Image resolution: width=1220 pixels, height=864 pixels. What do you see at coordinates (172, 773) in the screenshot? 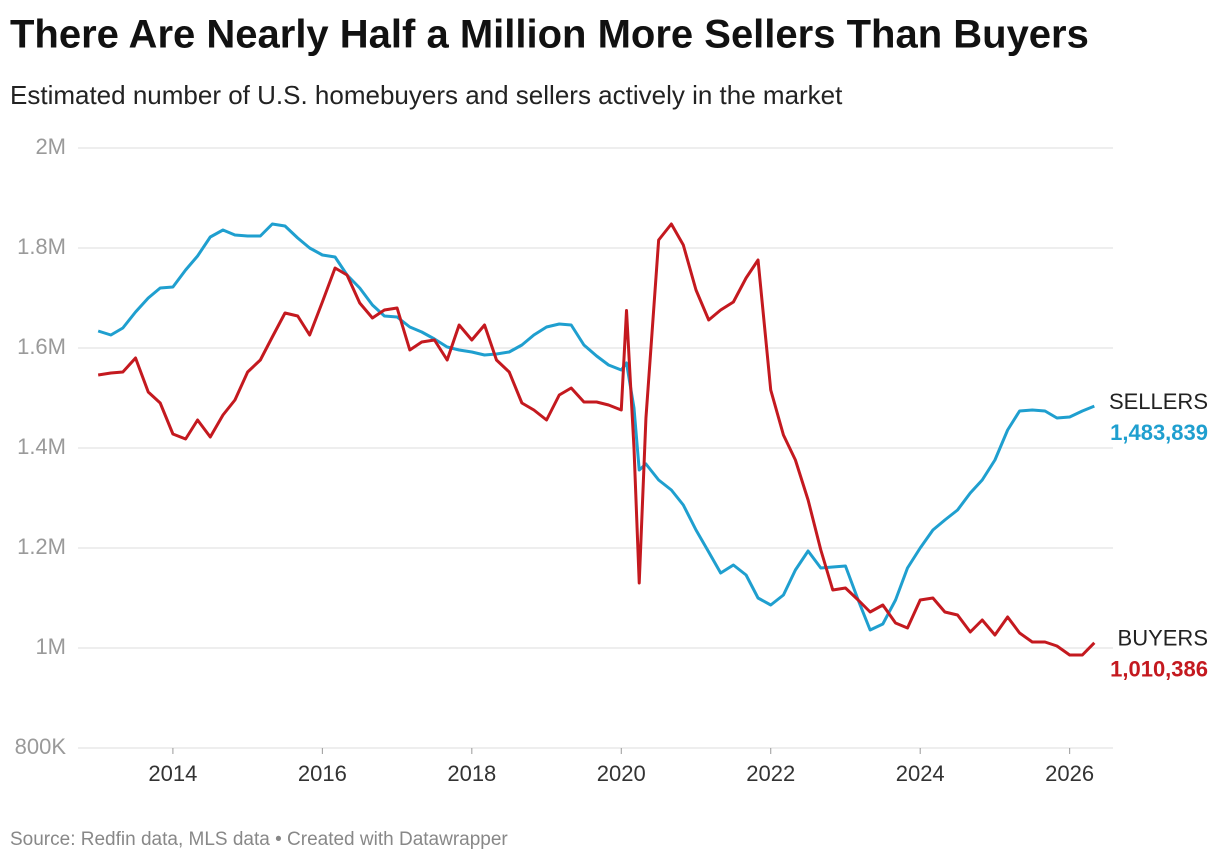
I see `x-tick-label: 2014` at bounding box center [172, 773].